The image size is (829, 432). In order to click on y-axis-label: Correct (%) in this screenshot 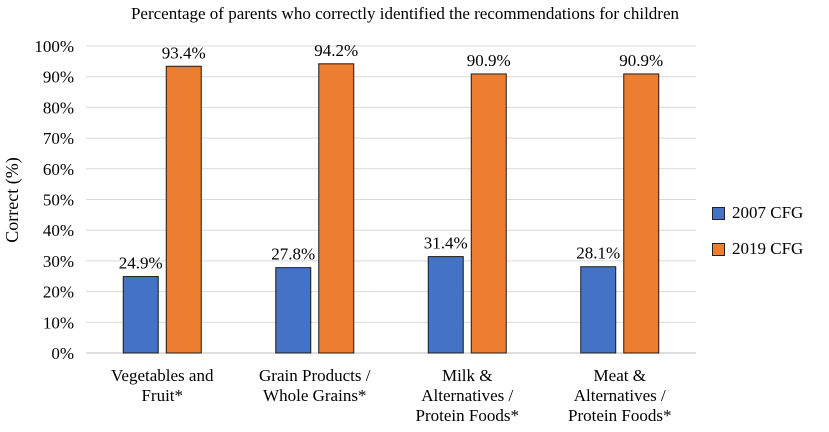, I will do `click(12, 199)`.